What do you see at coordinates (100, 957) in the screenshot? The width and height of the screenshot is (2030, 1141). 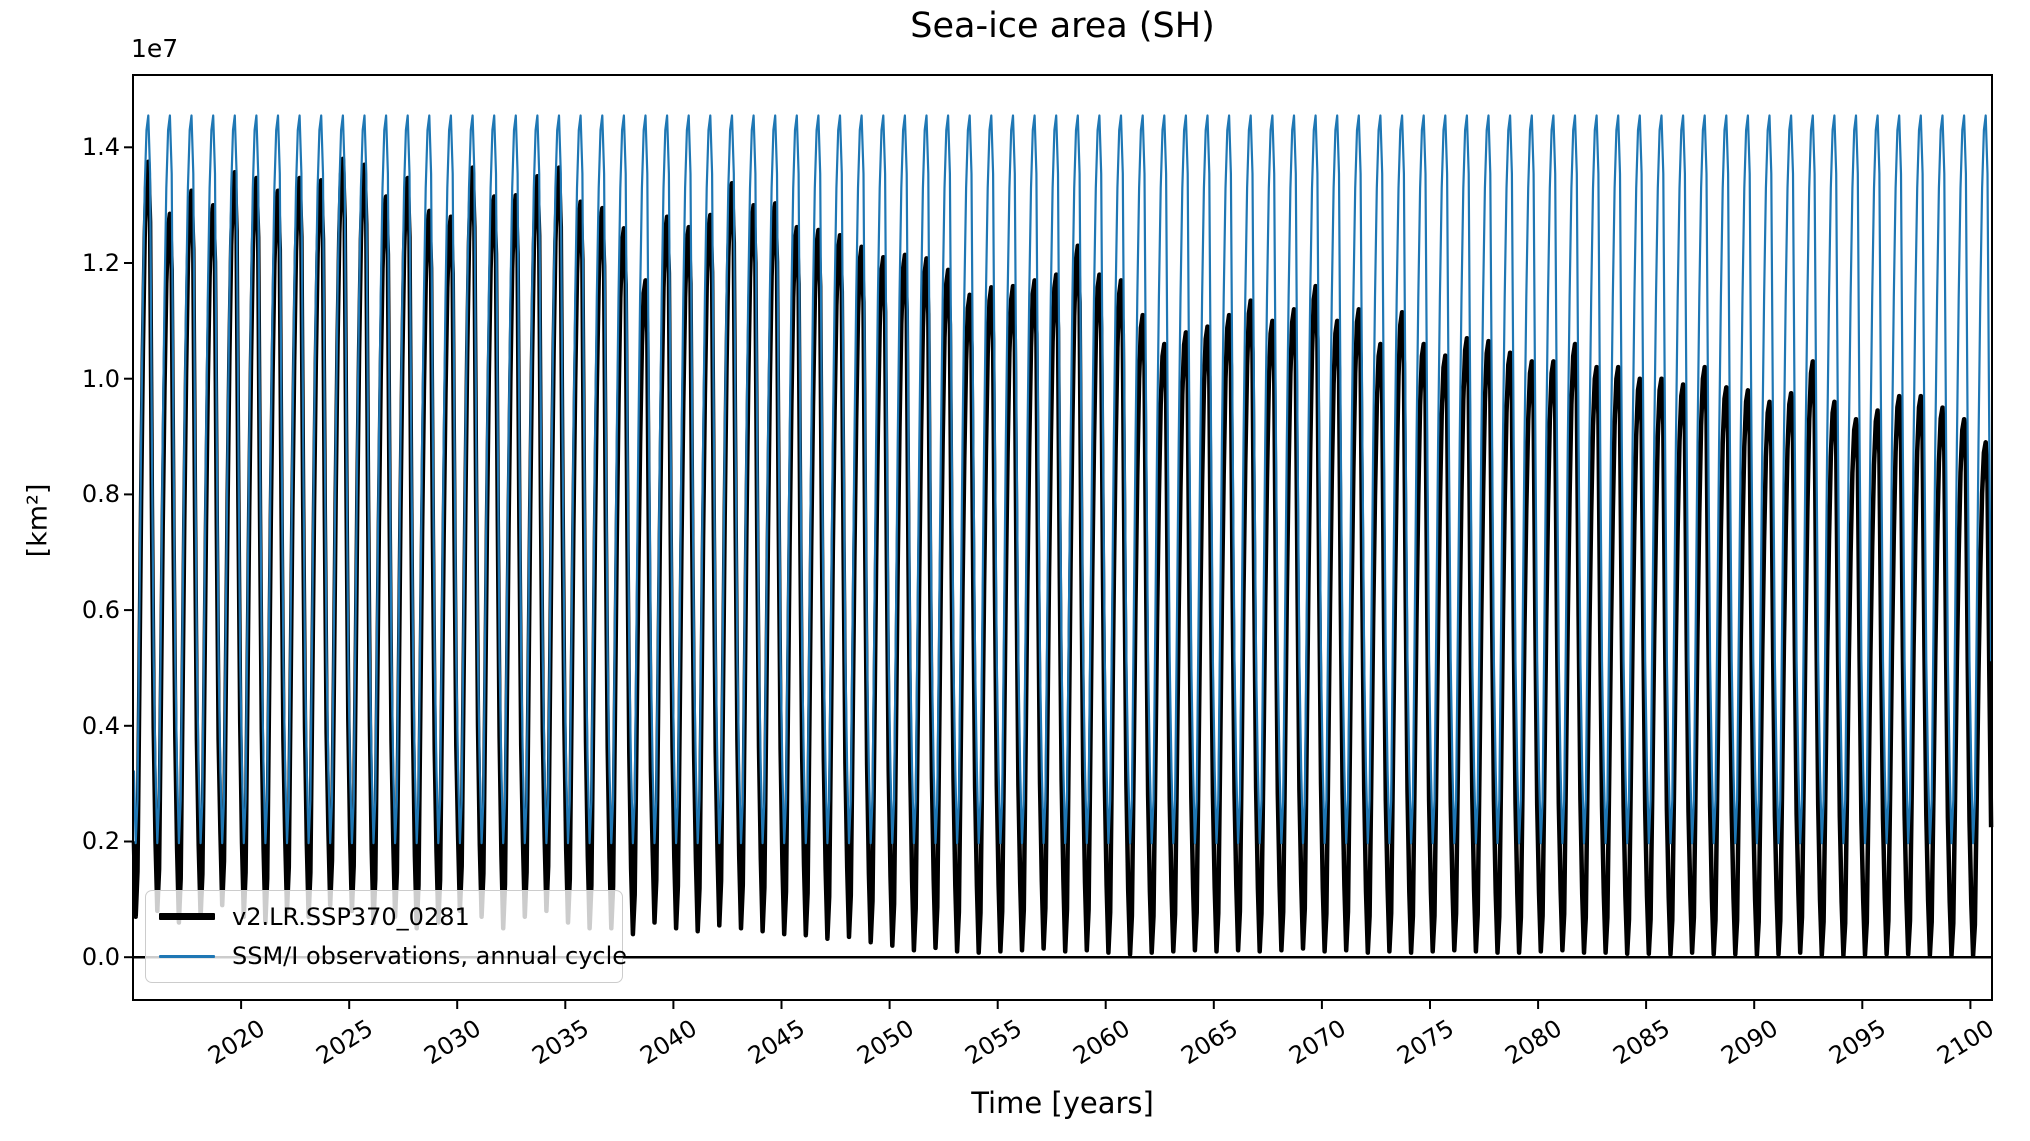 I see `y-tick-label: 0.0` at bounding box center [100, 957].